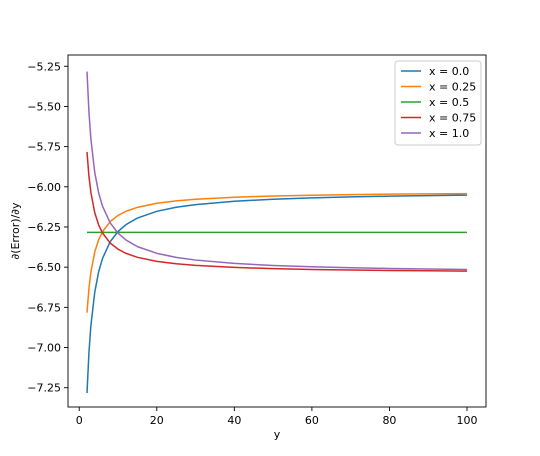  I want to click on y-tick-label: −7.00, so click(44, 348).